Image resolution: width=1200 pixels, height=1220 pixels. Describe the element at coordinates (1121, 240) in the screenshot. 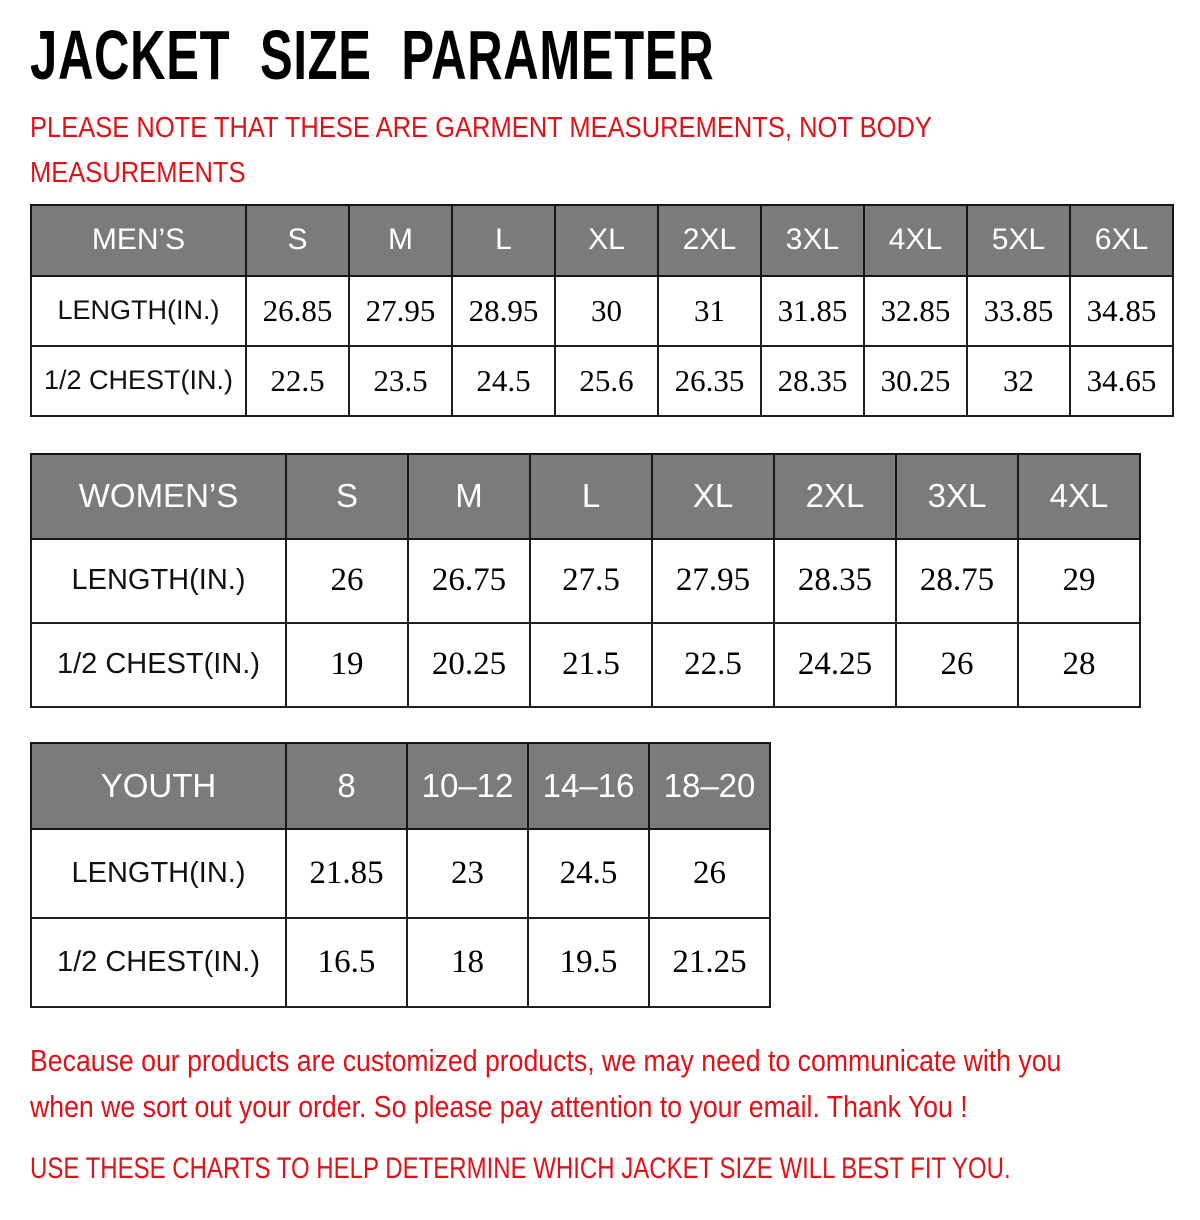

I see `size-header-cell: 6XL` at that location.